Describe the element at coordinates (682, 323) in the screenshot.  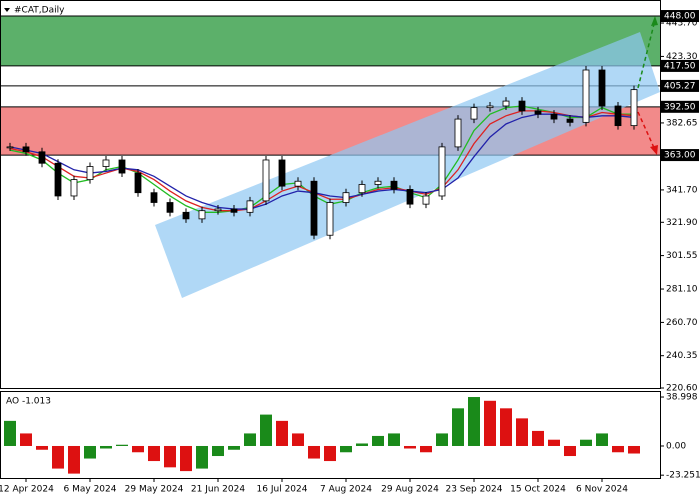
I see `y-tick-label: 260.70` at that location.